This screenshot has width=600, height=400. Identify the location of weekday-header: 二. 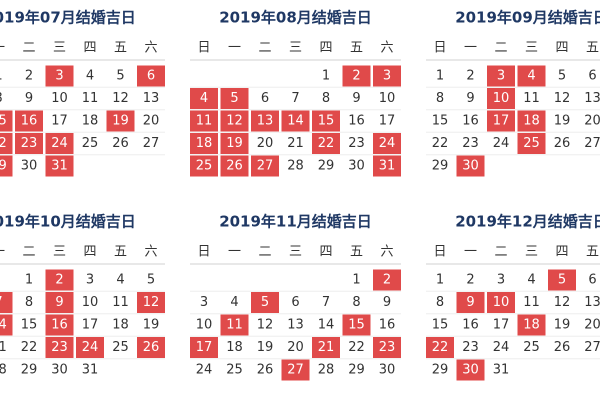
(28, 48).